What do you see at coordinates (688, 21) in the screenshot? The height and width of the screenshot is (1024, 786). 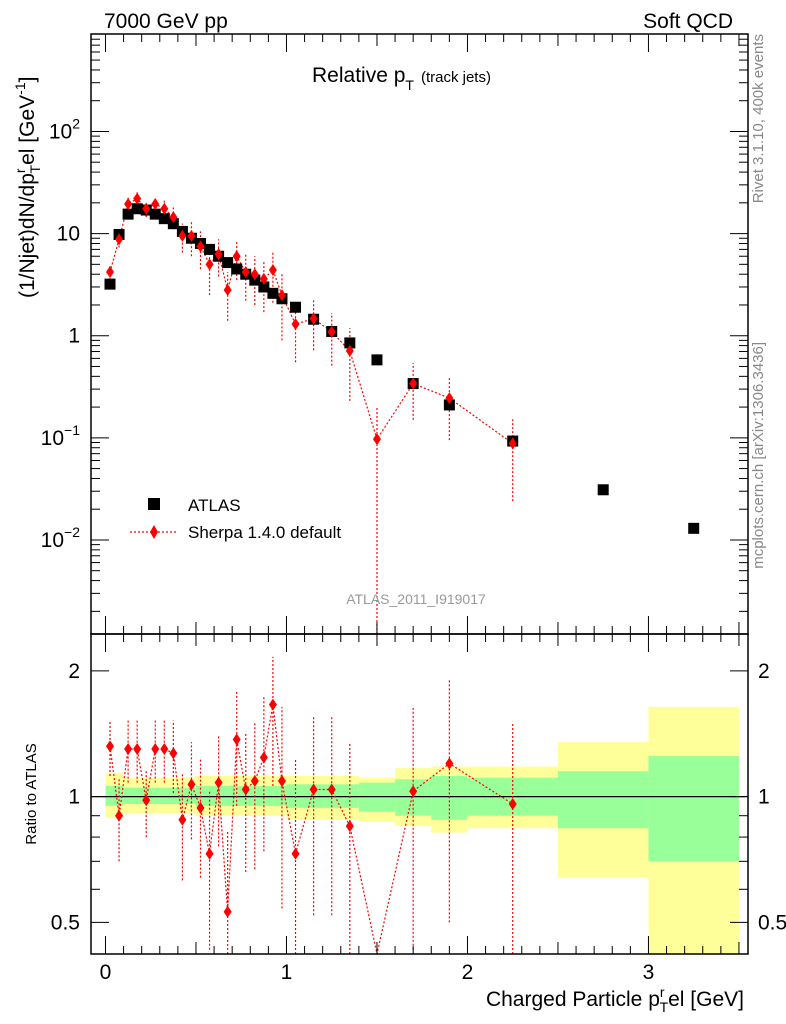 I see `header-category: Soft QCD` at bounding box center [688, 21].